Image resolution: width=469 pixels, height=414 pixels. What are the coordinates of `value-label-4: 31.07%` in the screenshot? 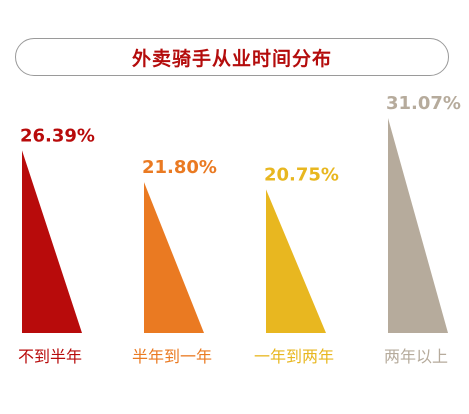 It's located at (423, 103).